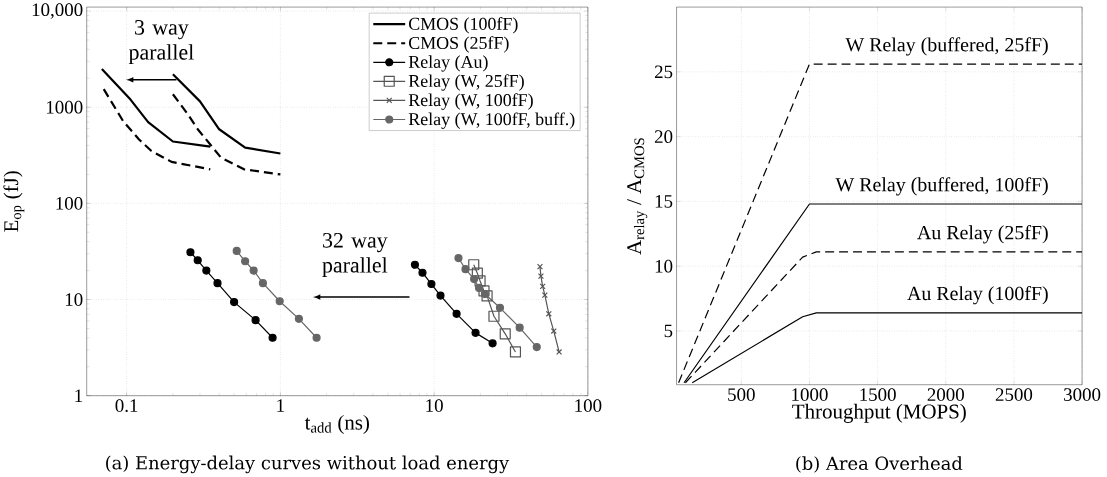 The image size is (1107, 477). What do you see at coordinates (977, 295) in the screenshot?
I see `series-label: Au Relay (100fF)` at bounding box center [977, 295].